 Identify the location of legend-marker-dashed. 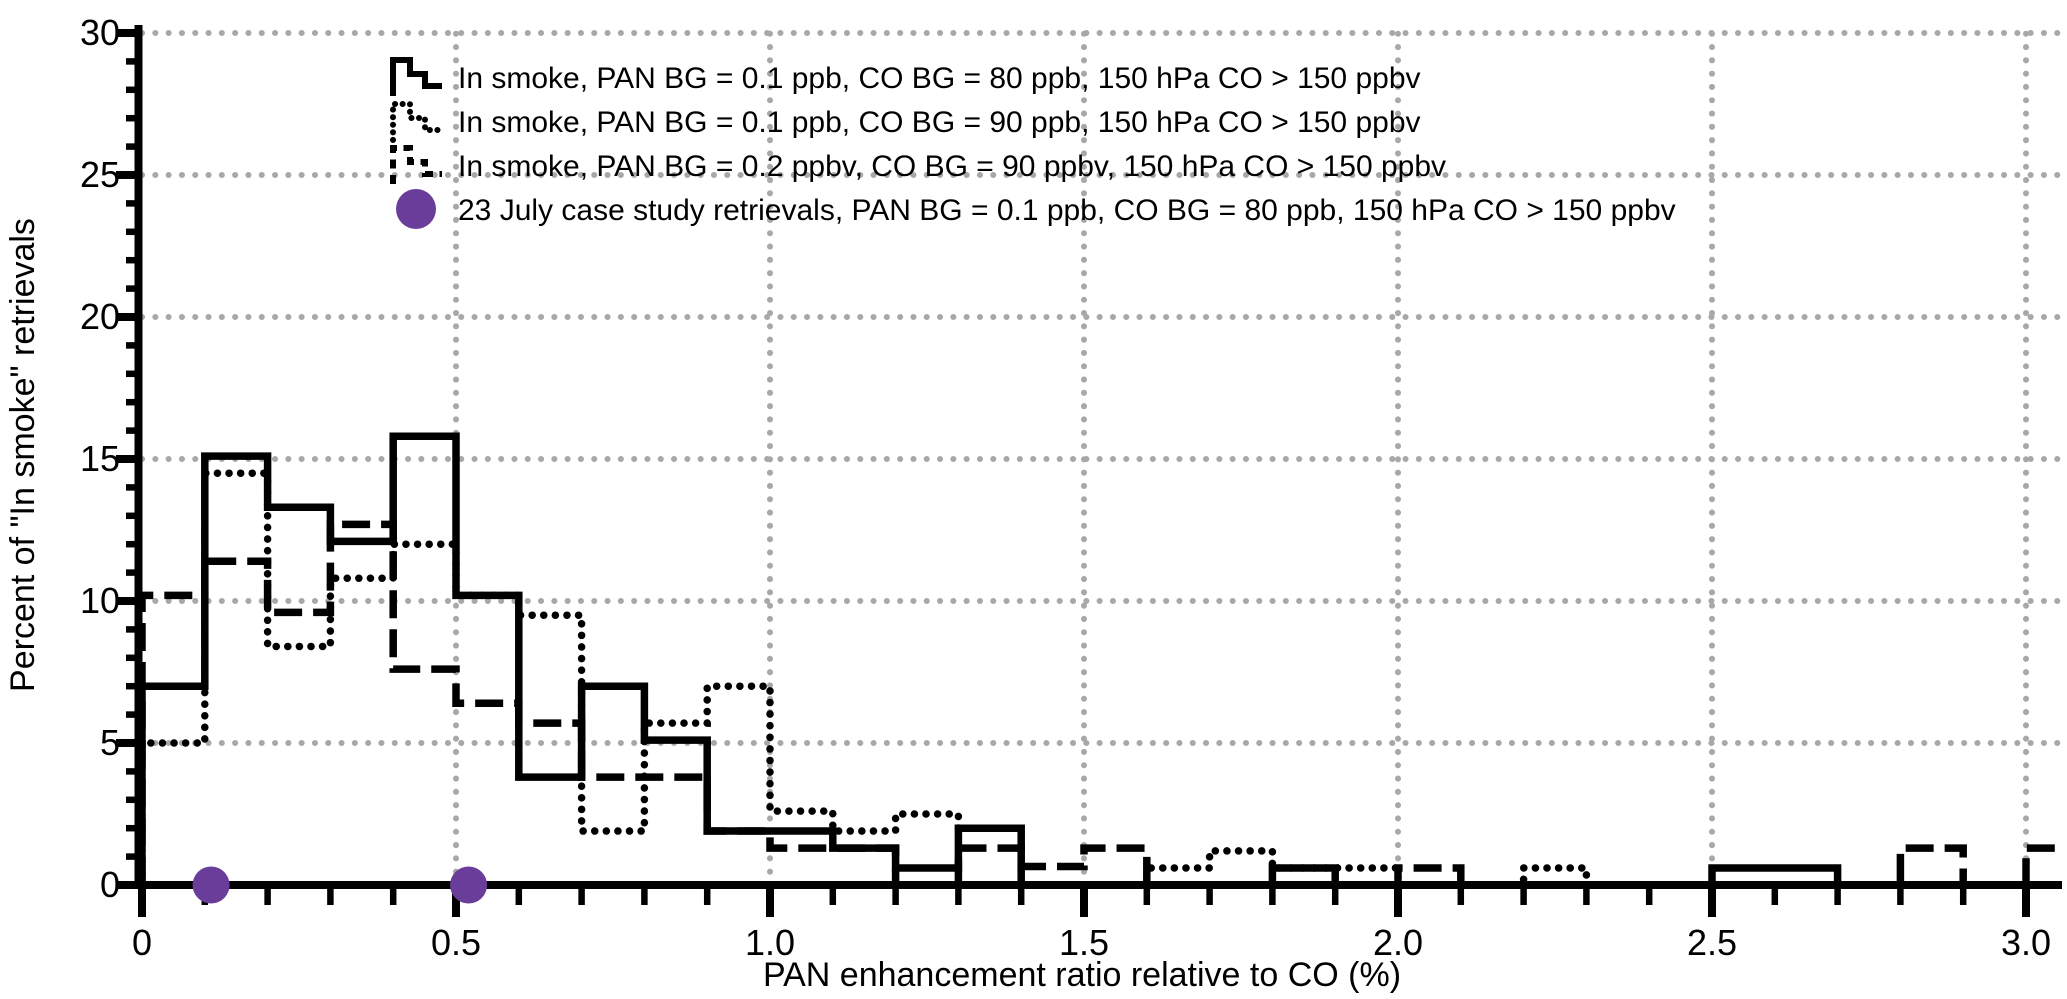
(416, 164).